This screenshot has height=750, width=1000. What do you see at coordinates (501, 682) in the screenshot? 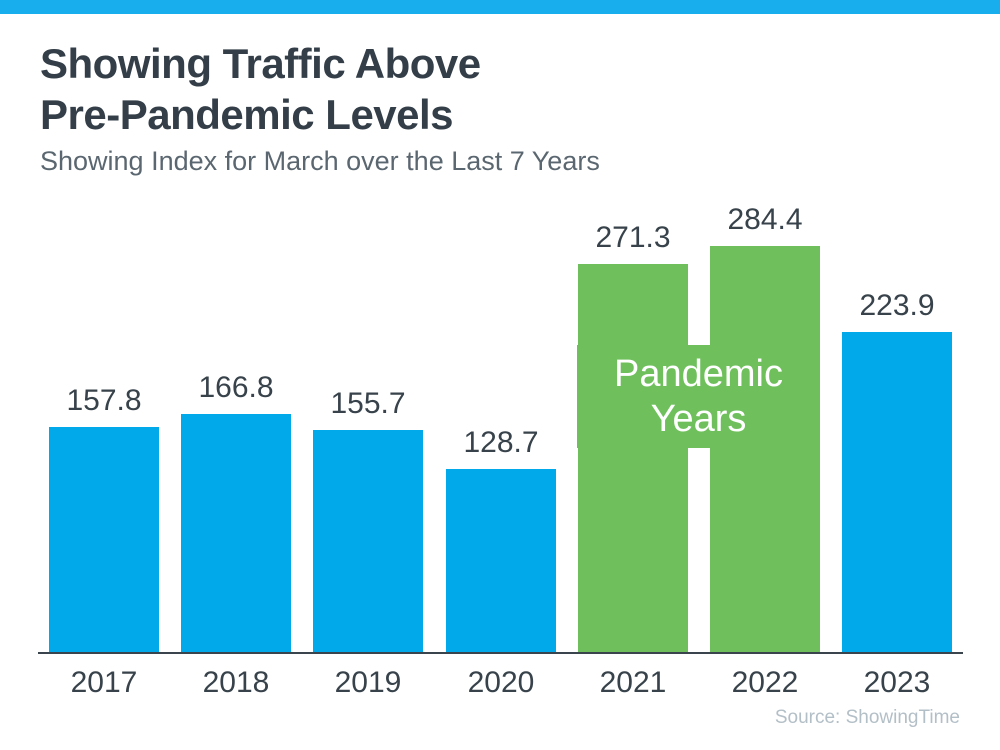
I see `x-axis-label-2020: 2020` at bounding box center [501, 682].